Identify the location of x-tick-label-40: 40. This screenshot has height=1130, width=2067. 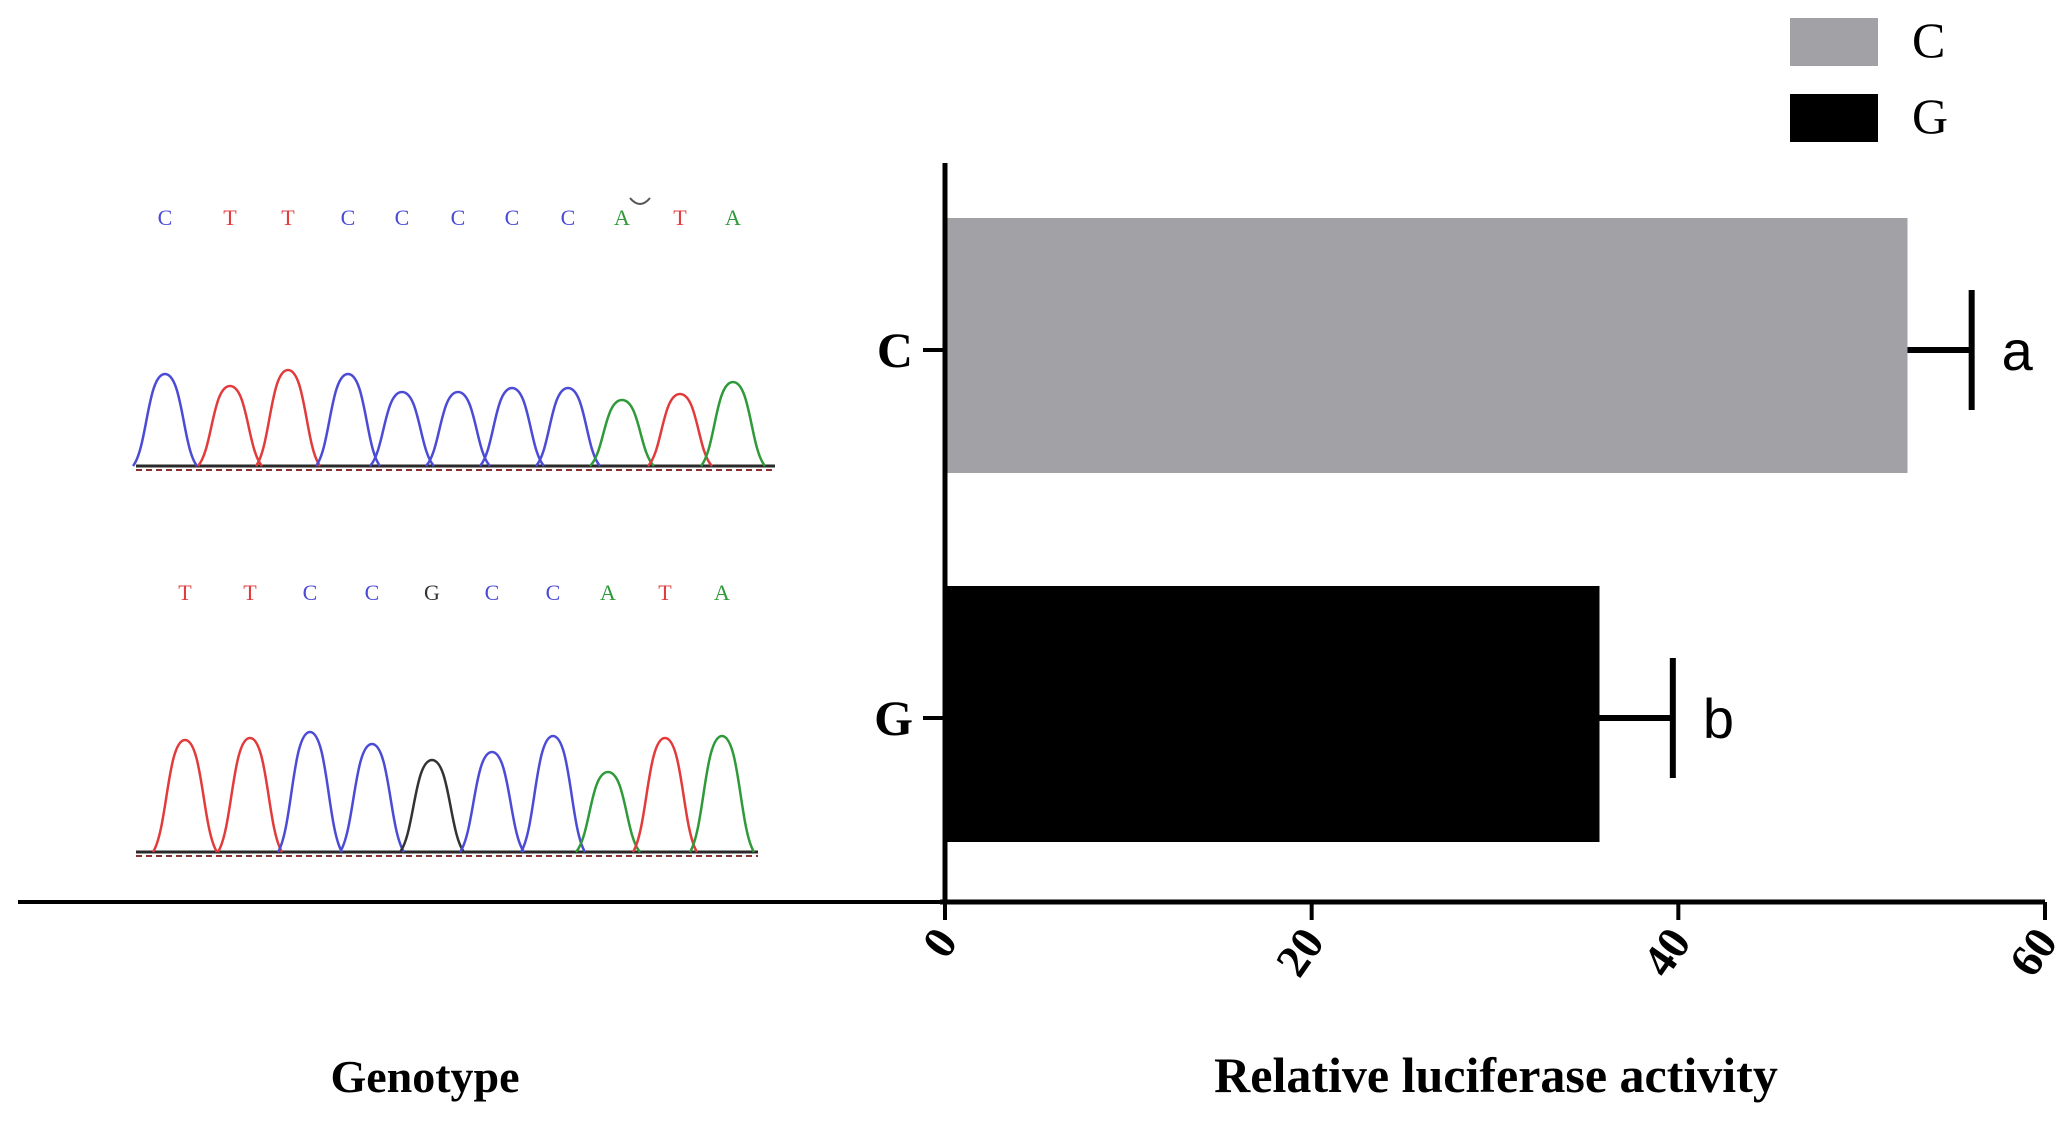
(1666, 951).